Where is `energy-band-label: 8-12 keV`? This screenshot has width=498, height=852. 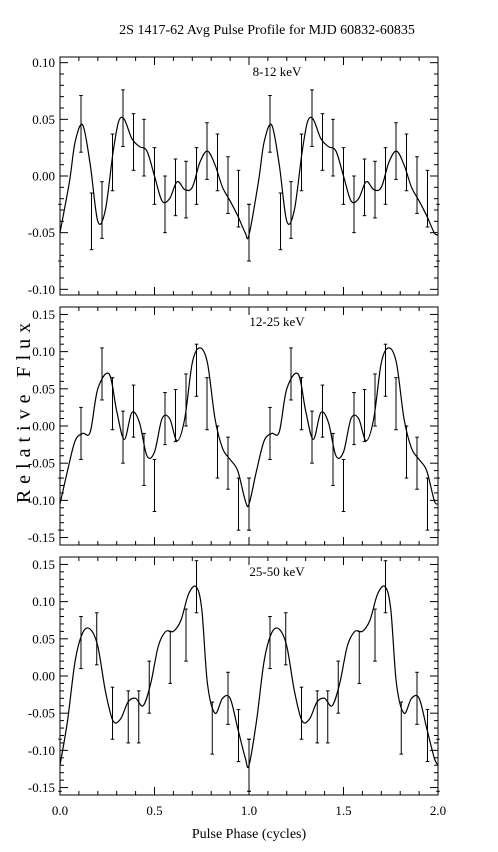 energy-band-label: 8-12 keV is located at coordinates (277, 71).